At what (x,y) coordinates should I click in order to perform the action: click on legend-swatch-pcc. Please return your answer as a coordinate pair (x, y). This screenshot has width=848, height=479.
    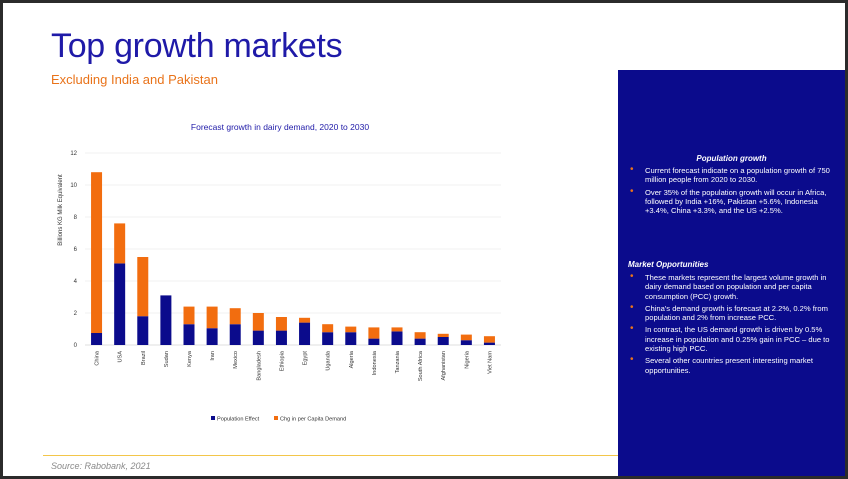
    Looking at the image, I should click on (276, 418).